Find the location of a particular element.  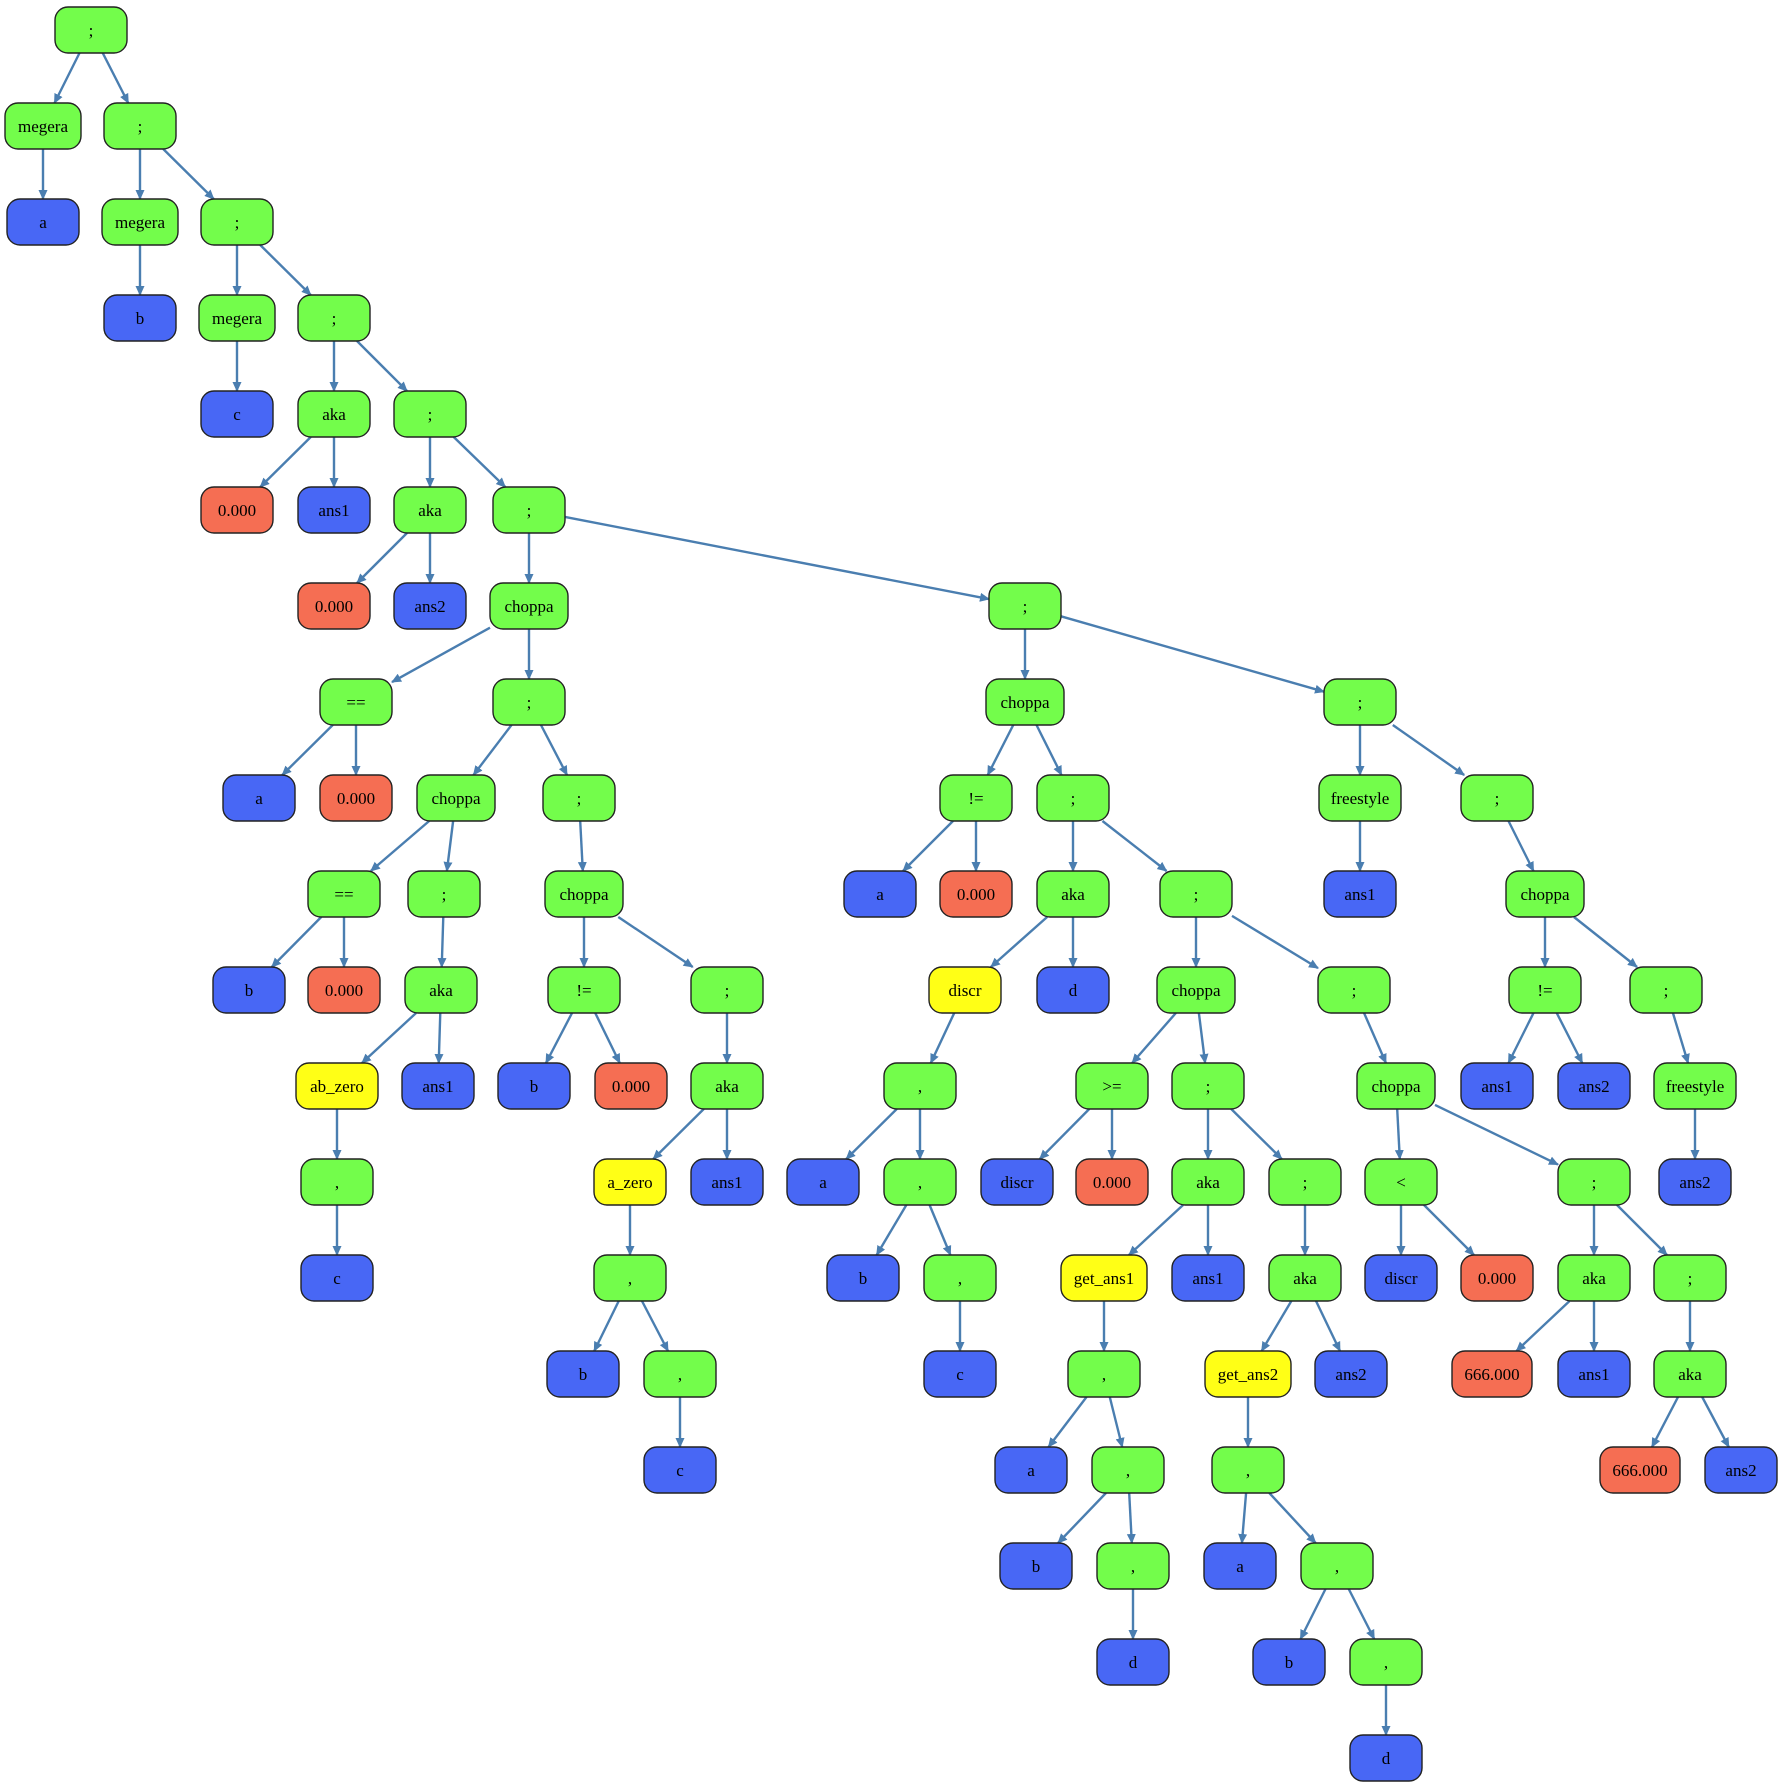

tree-node-func: get_ans1 is located at coordinates (1104, 1278).